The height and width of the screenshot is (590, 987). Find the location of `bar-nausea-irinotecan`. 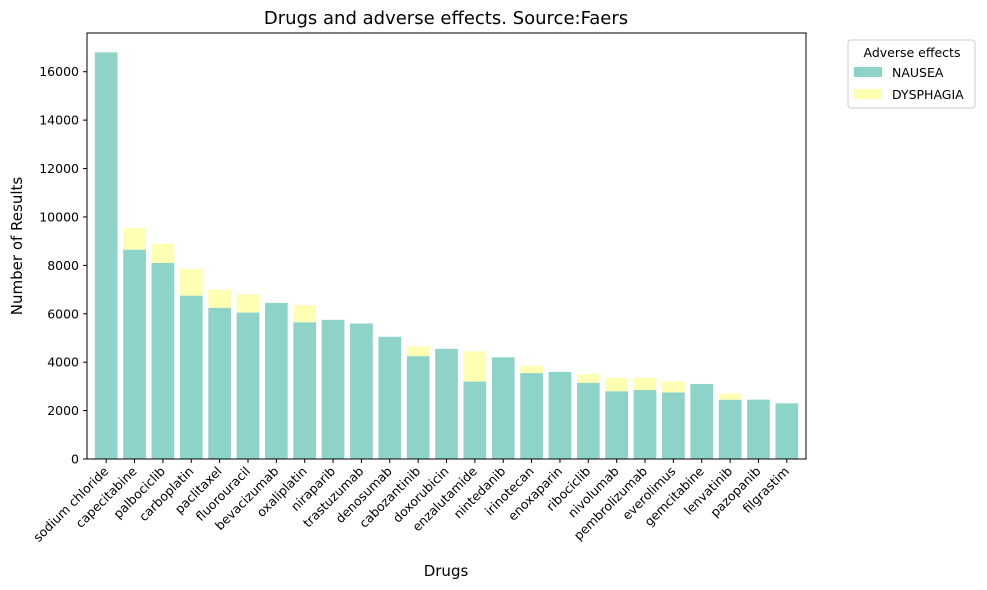

bar-nausea-irinotecan is located at coordinates (531, 416).